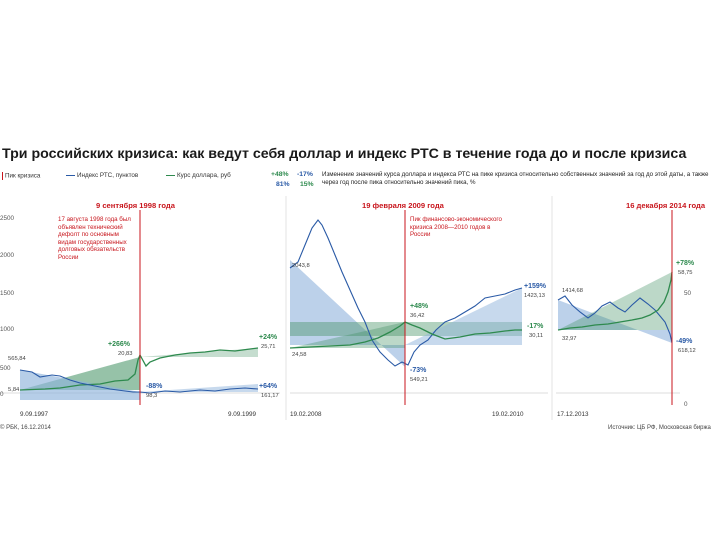  What do you see at coordinates (199, 388) in the screenshot?
I see `panel1-rts-change-after-shade` at bounding box center [199, 388].